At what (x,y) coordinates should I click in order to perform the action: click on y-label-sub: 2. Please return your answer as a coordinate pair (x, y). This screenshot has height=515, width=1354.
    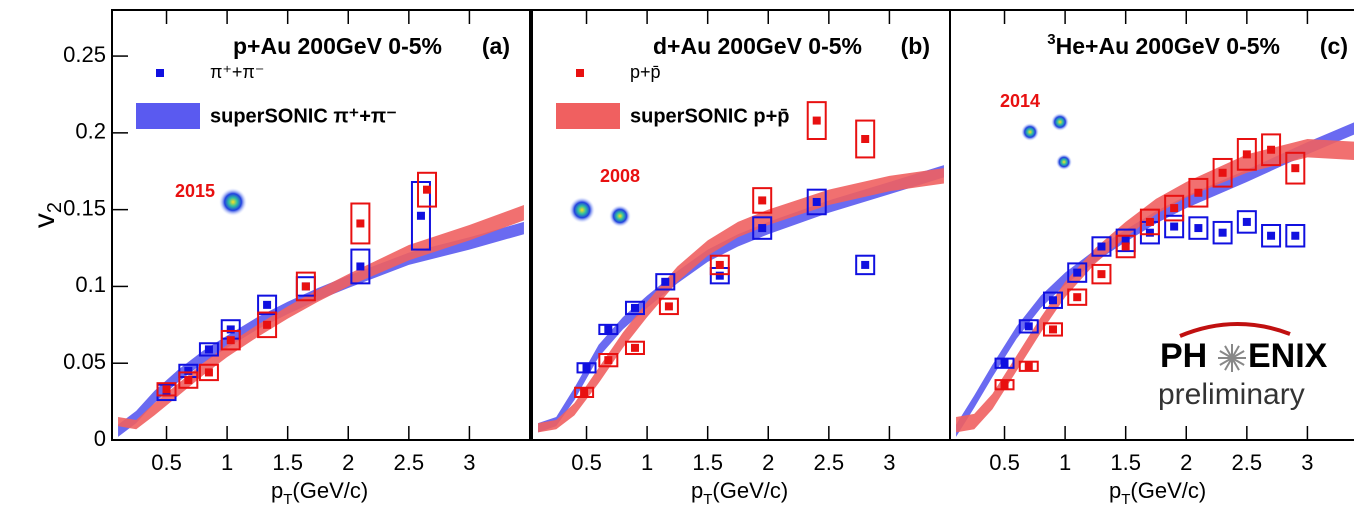
    Looking at the image, I should click on (55, 207).